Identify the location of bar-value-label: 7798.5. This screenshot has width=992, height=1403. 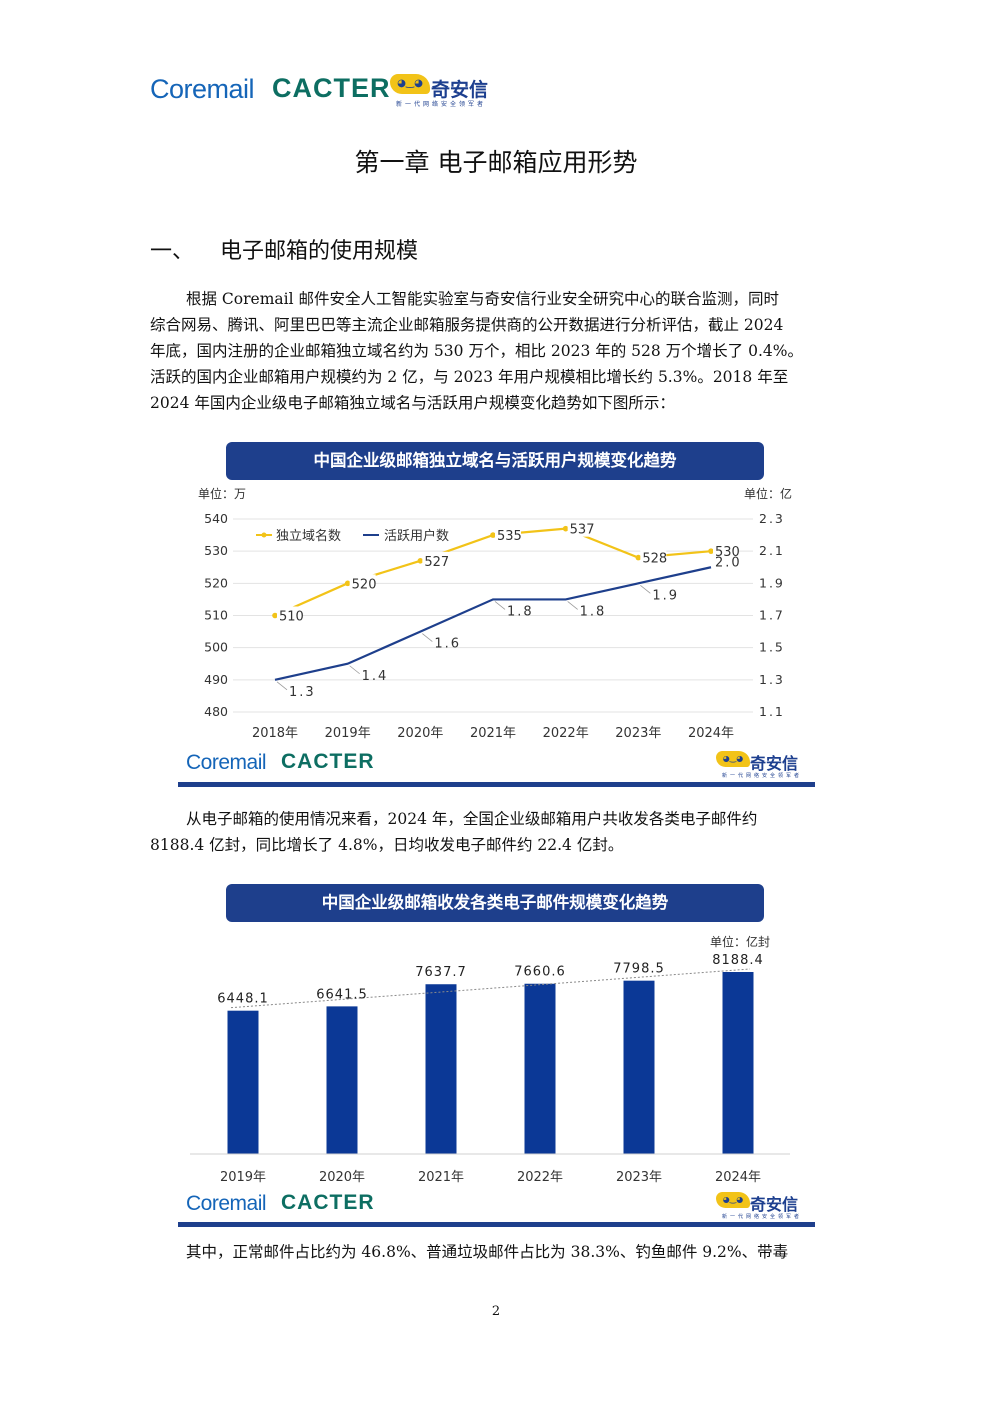
(639, 969).